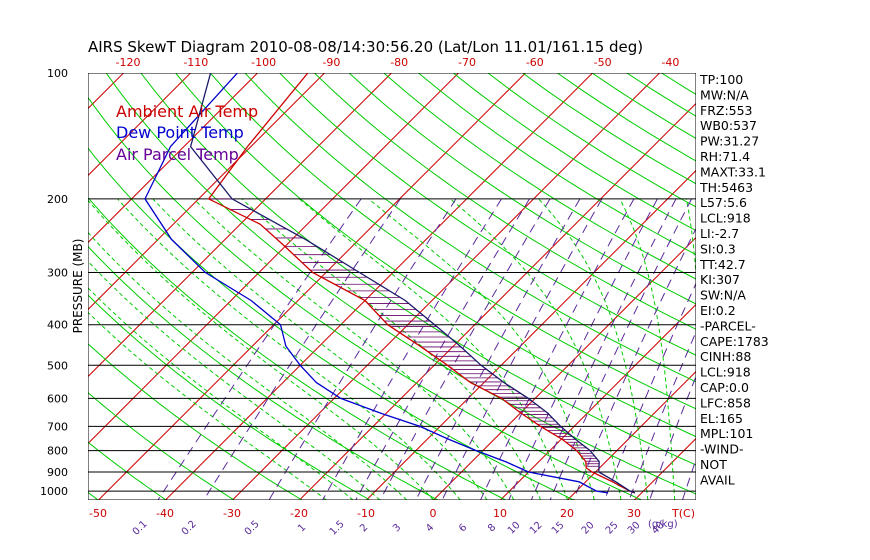  Describe the element at coordinates (726, 433) in the screenshot. I see `stability-index-item: MPL:101` at that location.